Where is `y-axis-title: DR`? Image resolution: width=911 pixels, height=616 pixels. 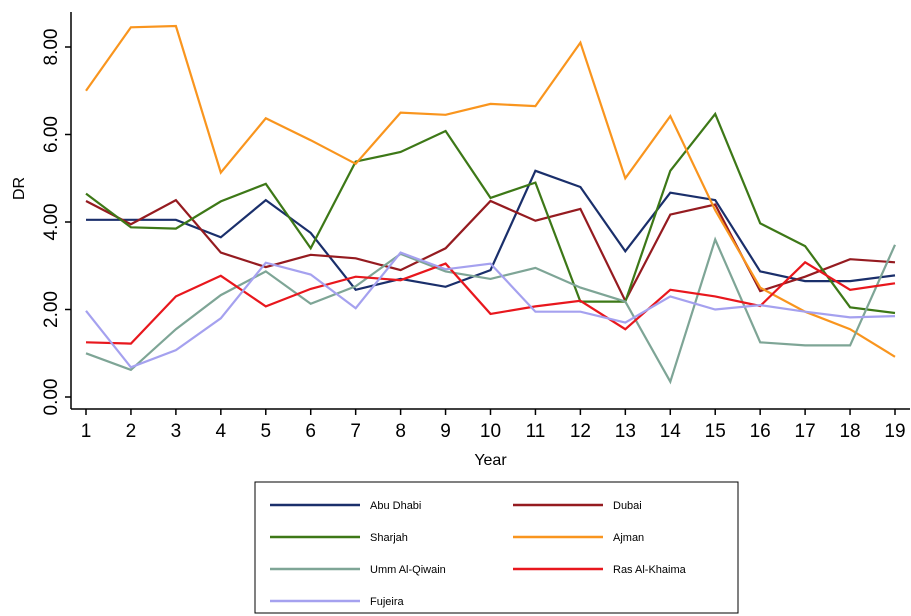
y-axis-title: DR is located at coordinates (19, 188).